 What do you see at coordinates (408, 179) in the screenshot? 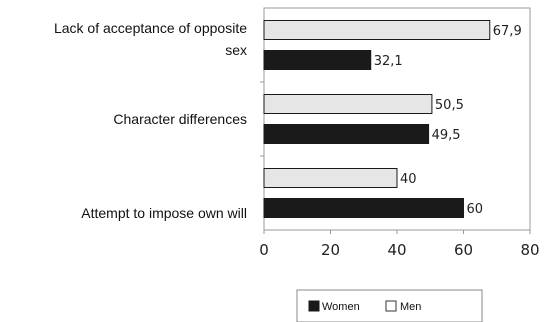
I see `data-label-men-2: 40` at bounding box center [408, 179].